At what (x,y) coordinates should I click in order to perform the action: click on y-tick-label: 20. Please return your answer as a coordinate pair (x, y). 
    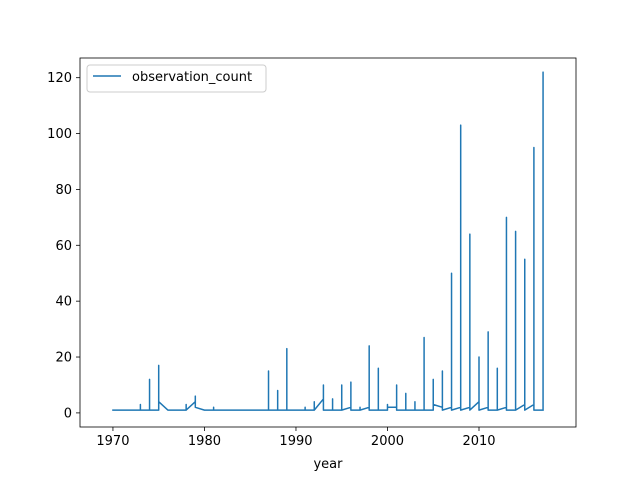
    Looking at the image, I should click on (63, 358).